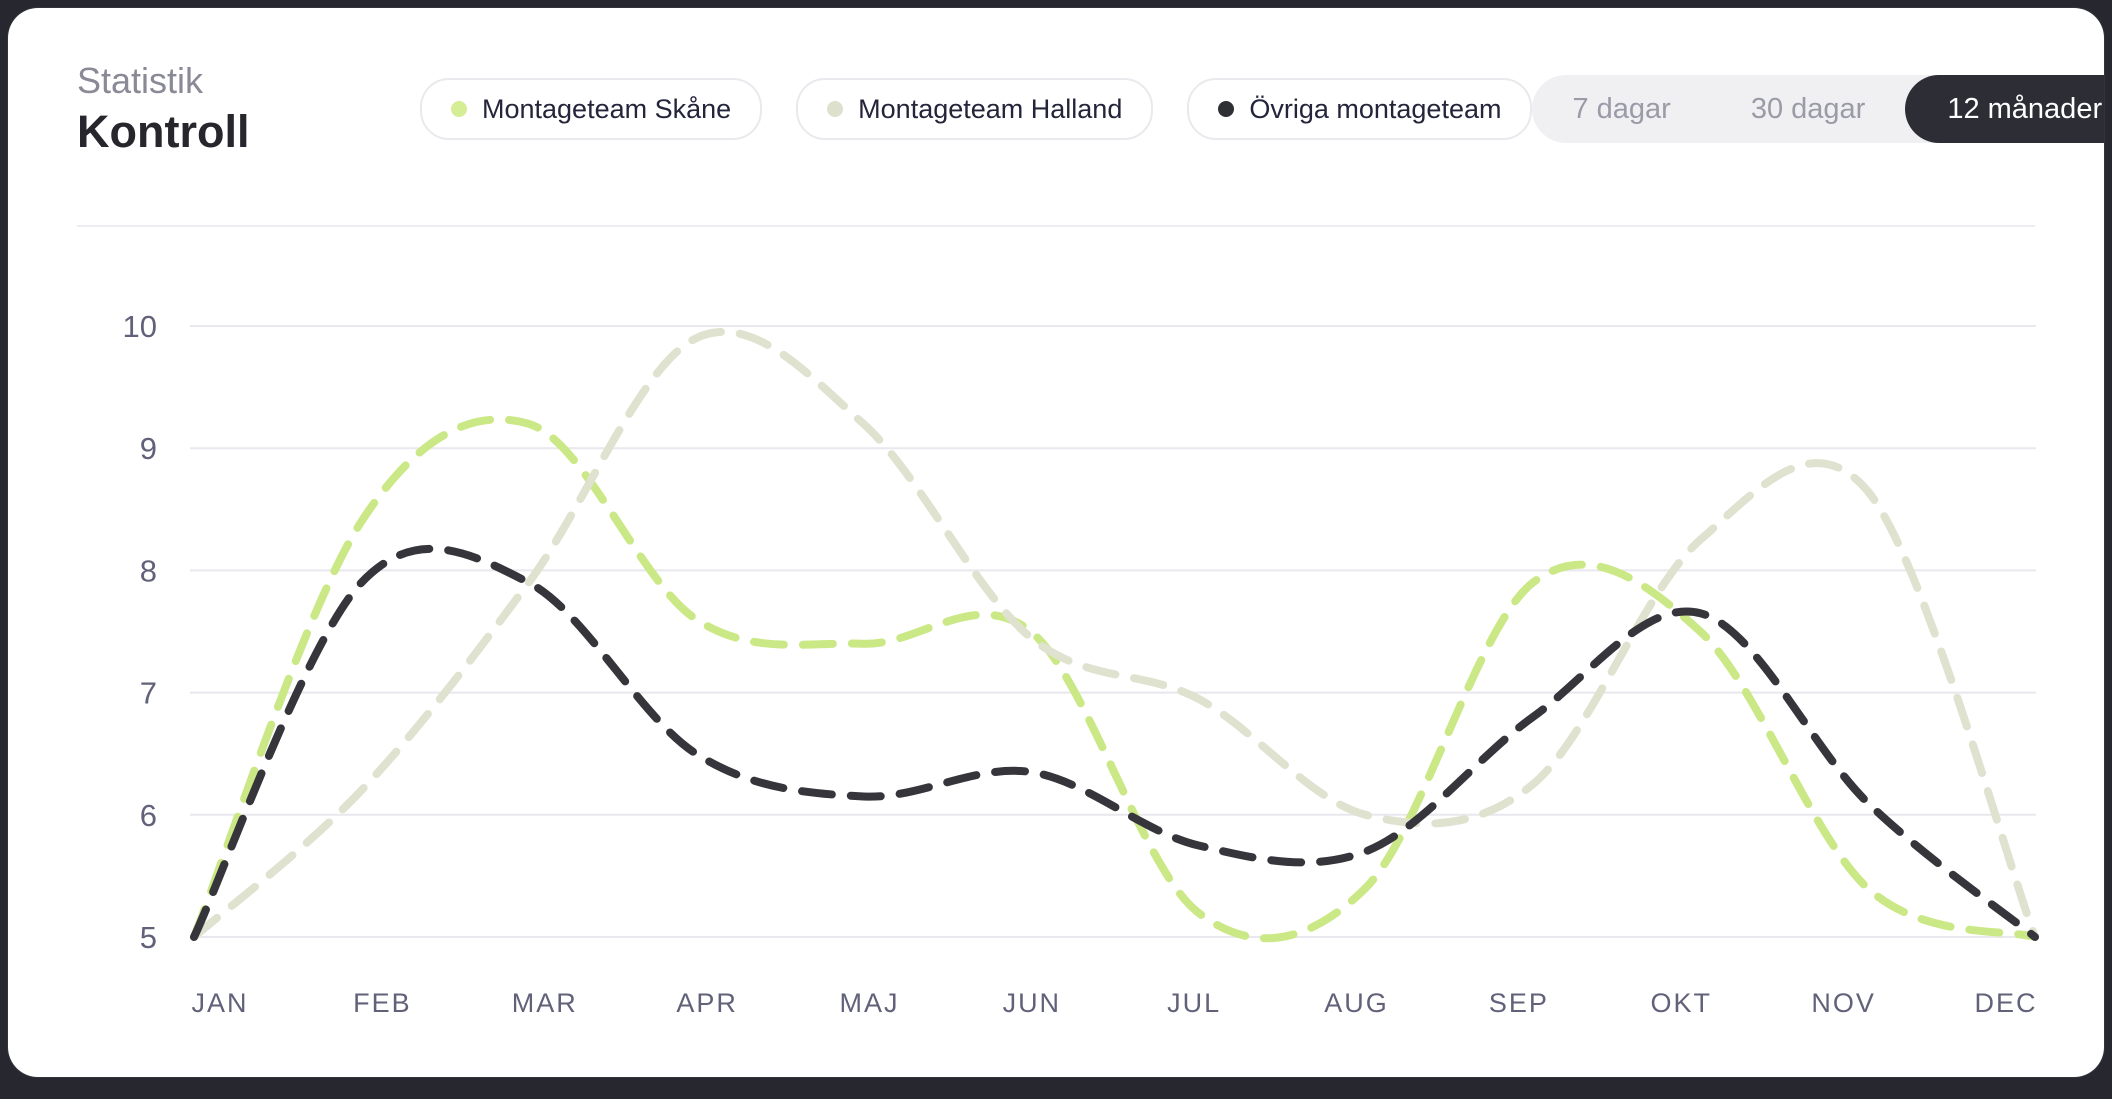 The image size is (2112, 1099). I want to click on range-option-0: 7 dagar, so click(1621, 108).